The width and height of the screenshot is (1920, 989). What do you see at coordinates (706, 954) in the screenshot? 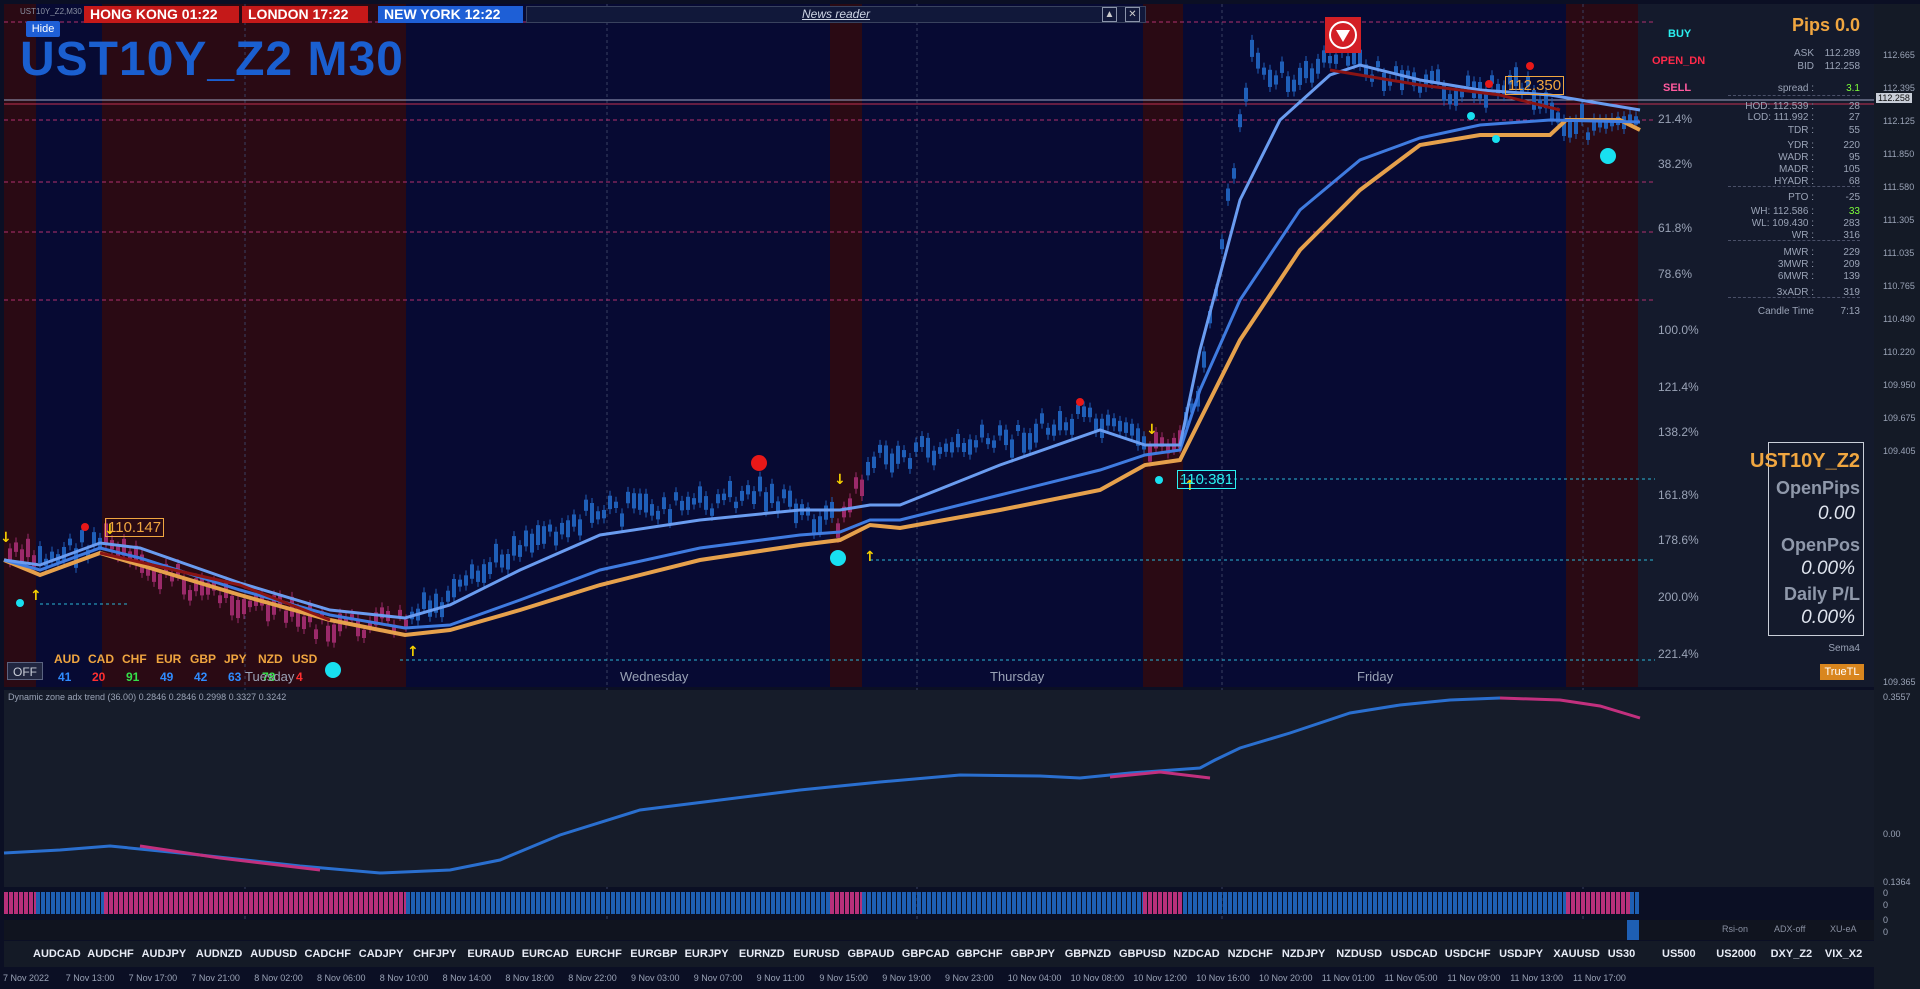
I see `pair-button: EURJPY` at bounding box center [706, 954].